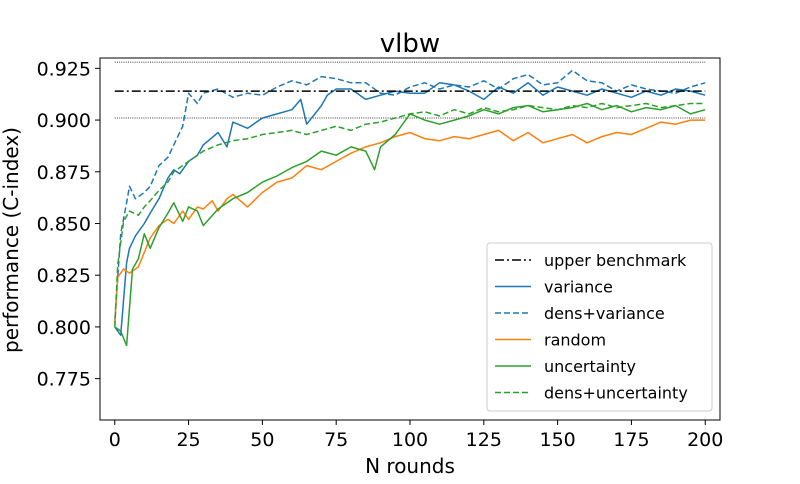 This screenshot has height=484, width=800. Describe the element at coordinates (64, 328) in the screenshot. I see `y-tick-label: 0.800` at that location.